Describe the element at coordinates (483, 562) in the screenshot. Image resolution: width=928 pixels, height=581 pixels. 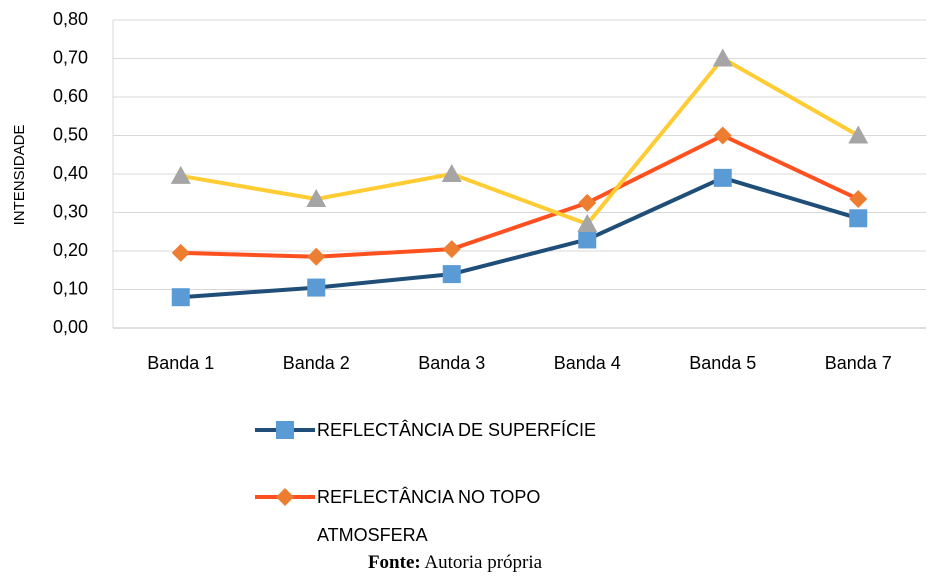
I see `source-text: Autoria própria` at that location.